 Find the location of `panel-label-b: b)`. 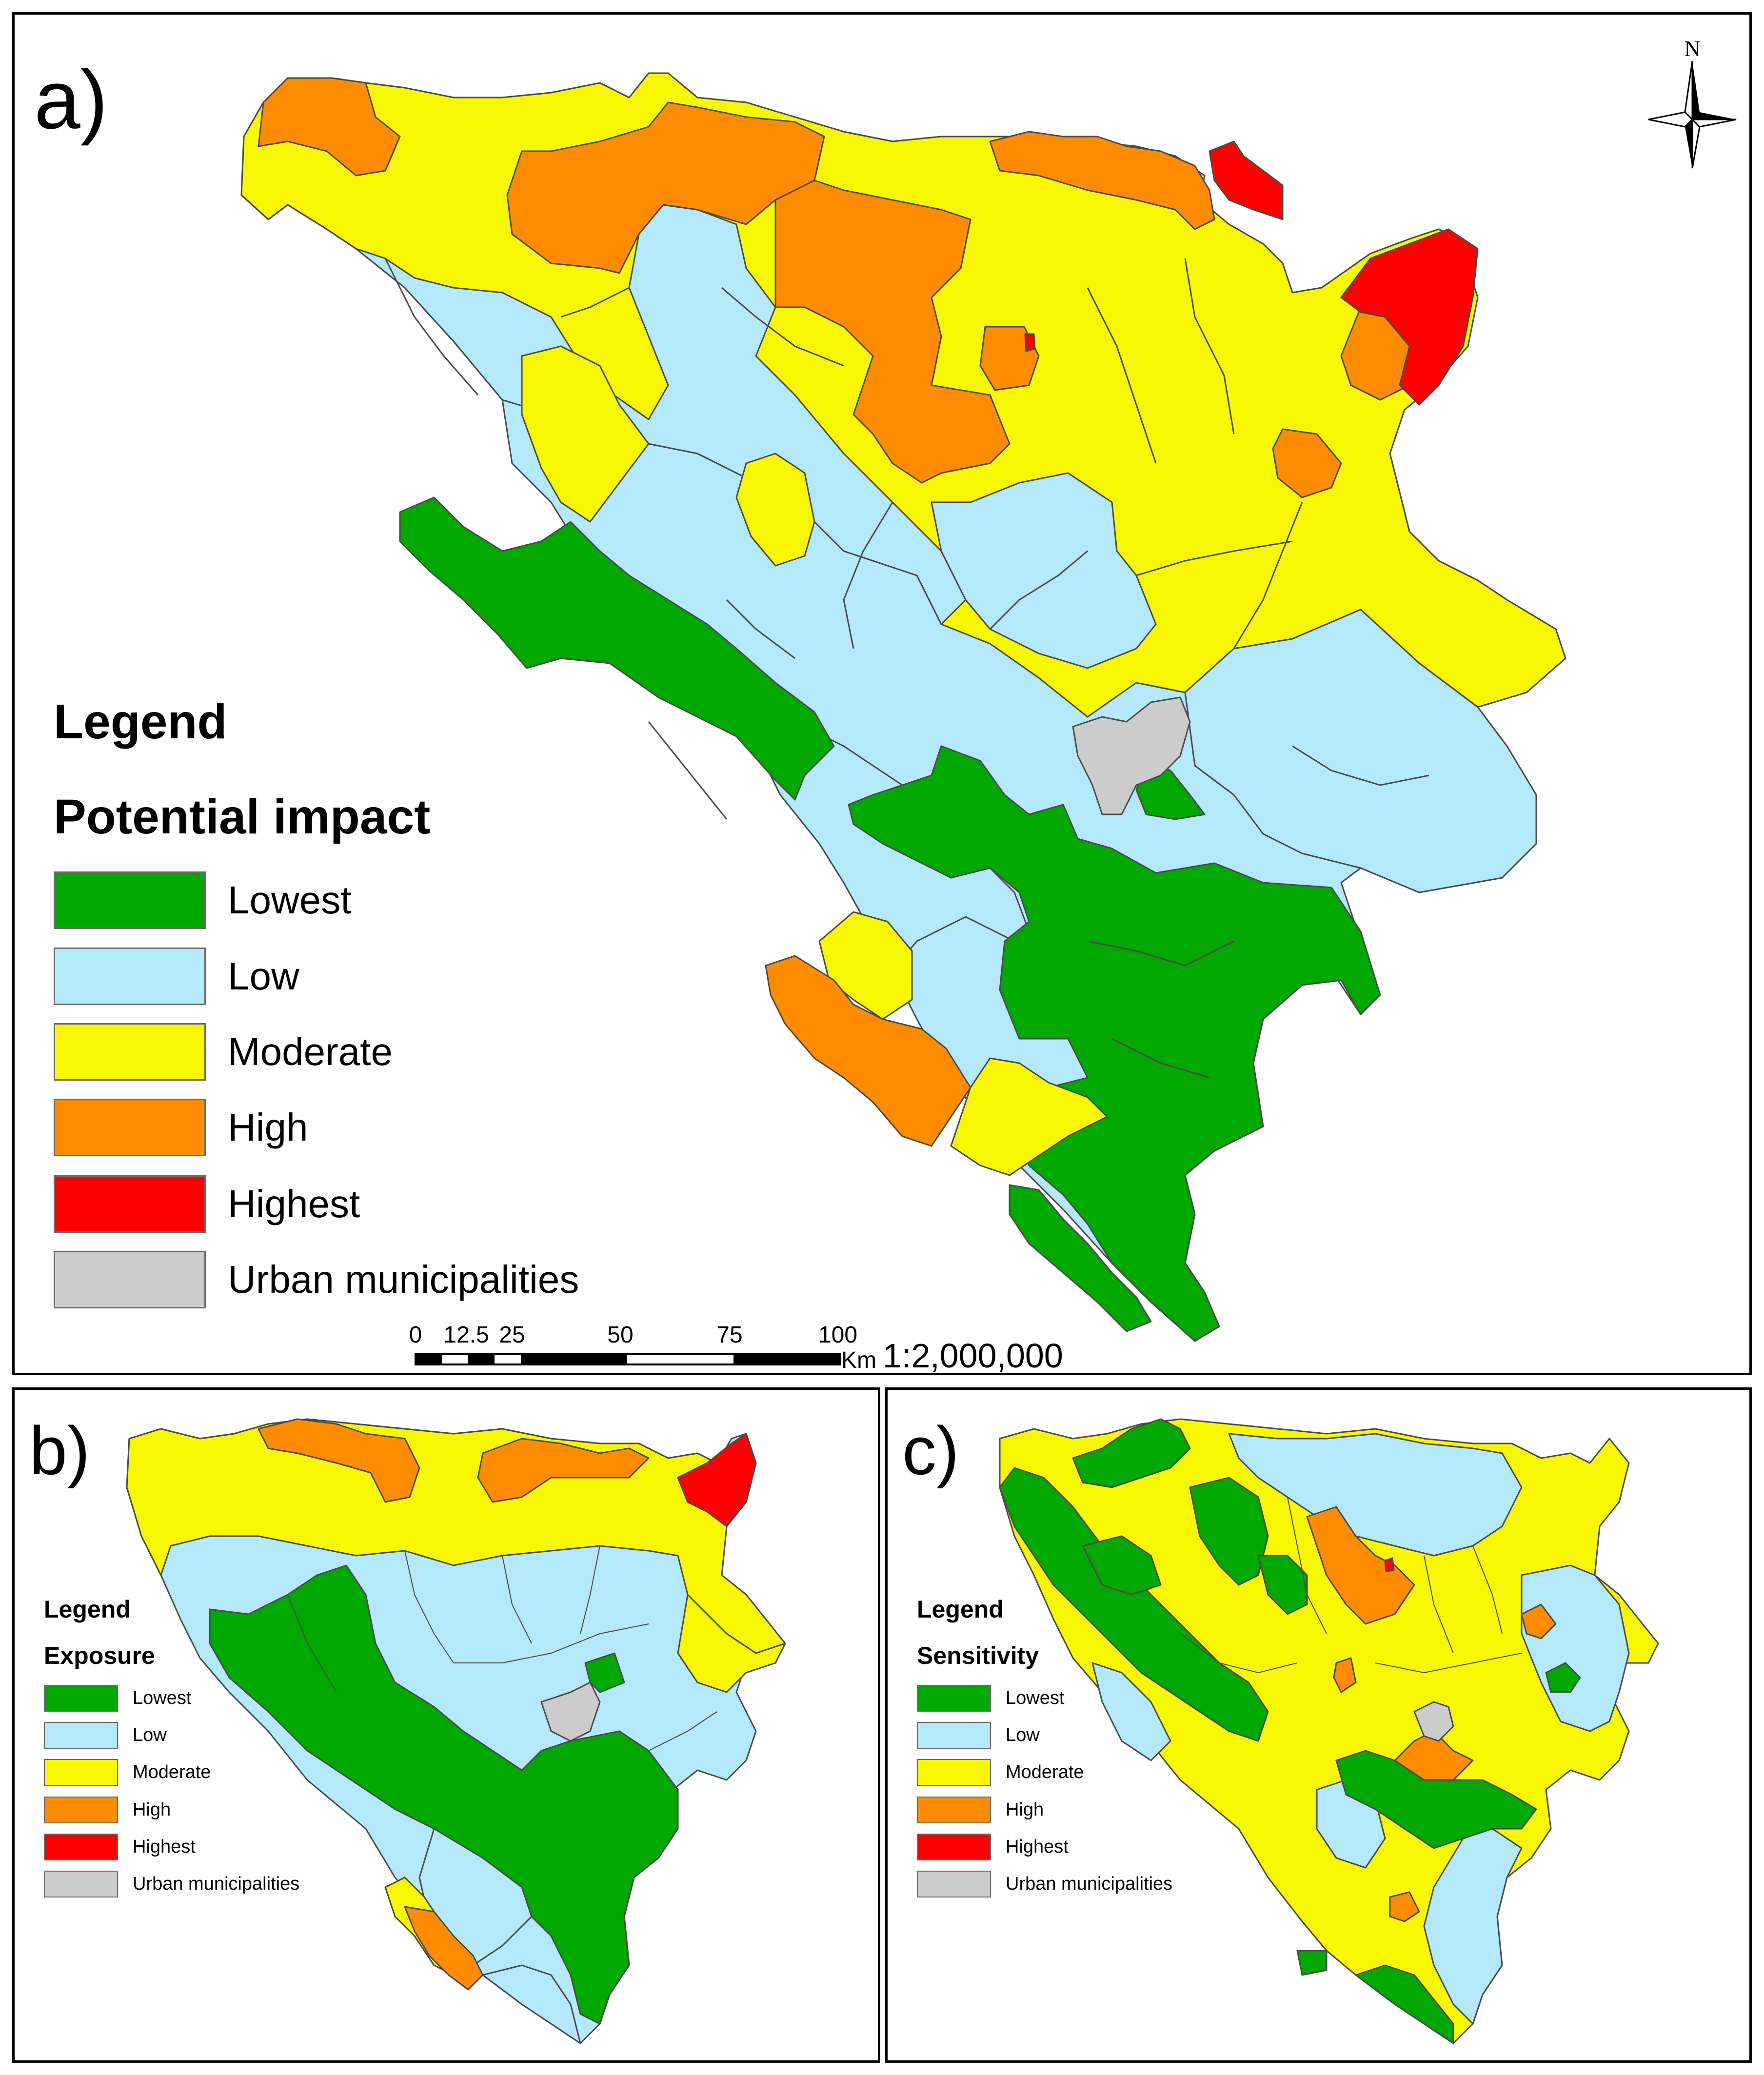

panel-label-b: b) is located at coordinates (59, 1450).